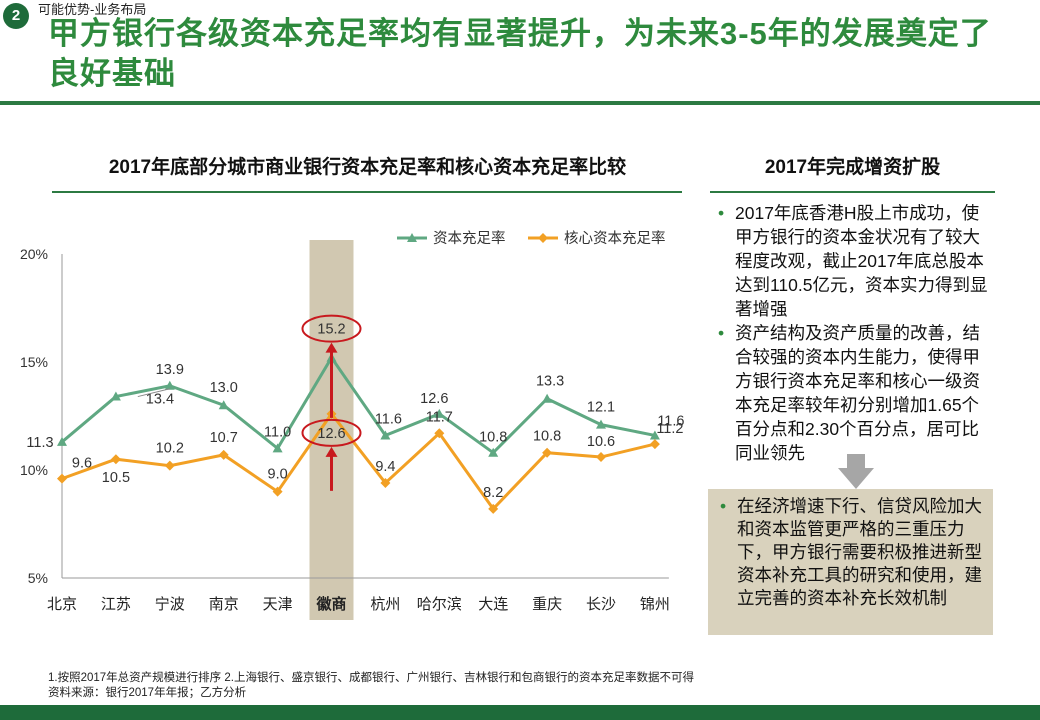  I want to click on x-tick-label: 天津, so click(278, 604).